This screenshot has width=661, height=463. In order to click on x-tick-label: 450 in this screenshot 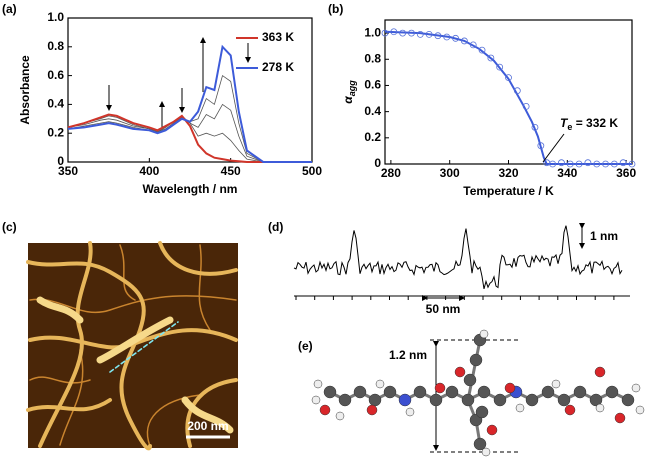, I will do `click(231, 171)`.